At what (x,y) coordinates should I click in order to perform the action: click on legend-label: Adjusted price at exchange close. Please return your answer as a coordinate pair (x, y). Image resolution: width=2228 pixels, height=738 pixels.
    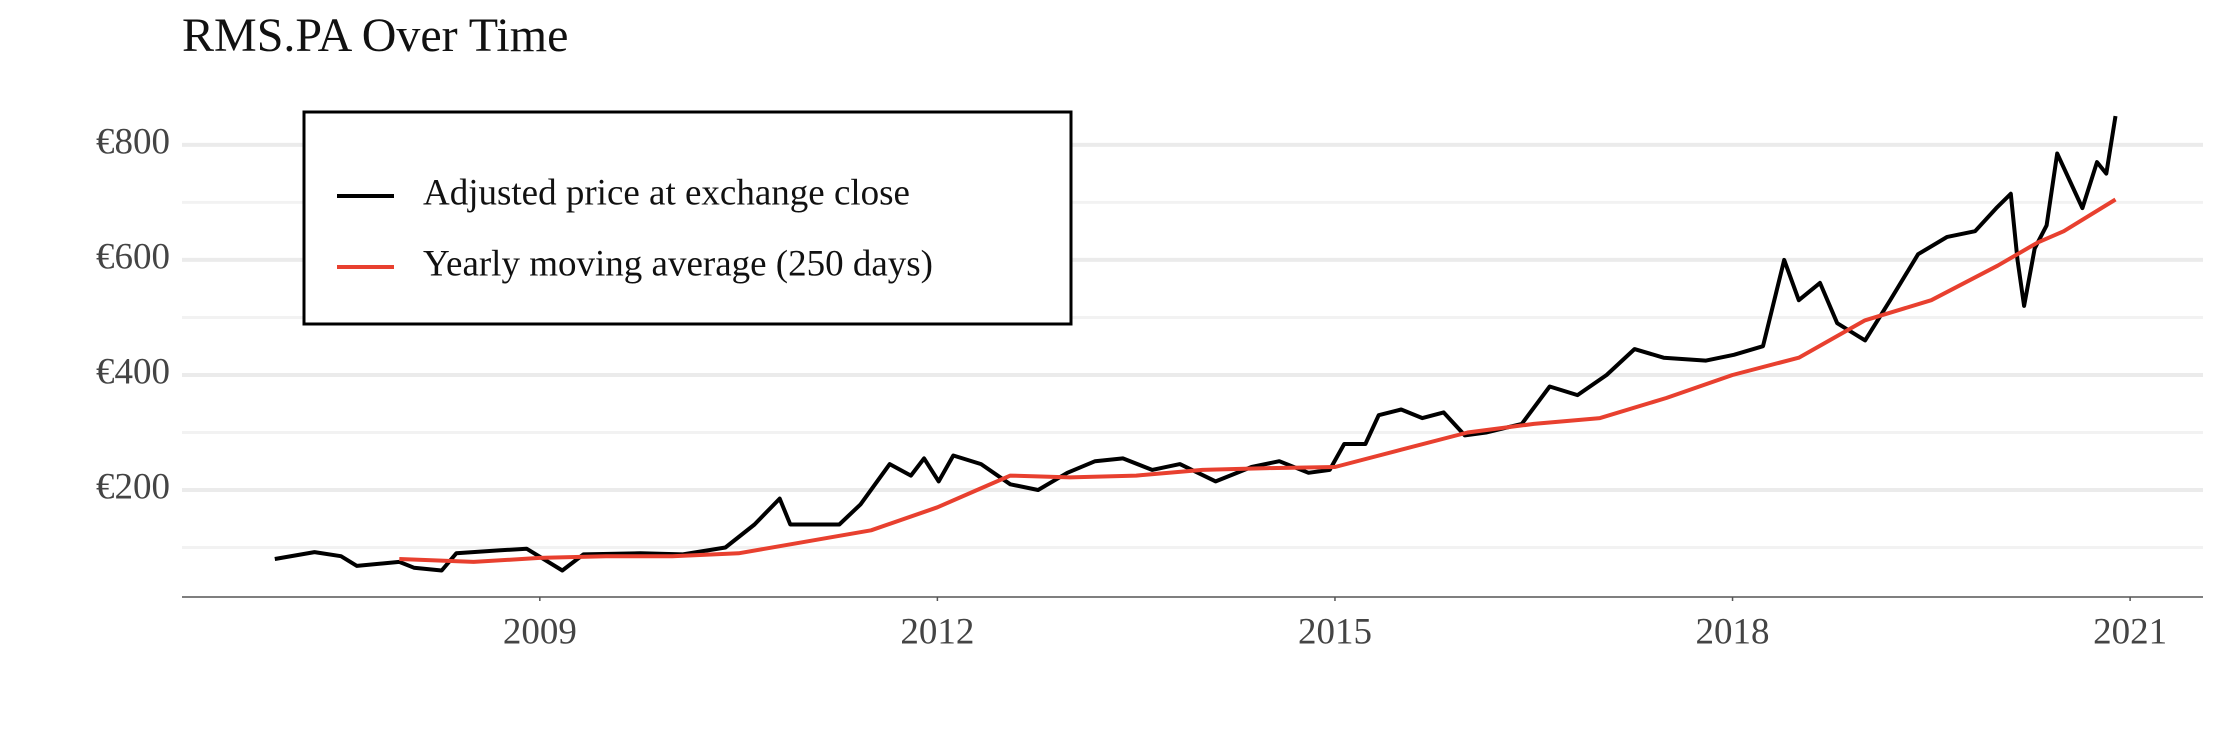
    Looking at the image, I should click on (666, 192).